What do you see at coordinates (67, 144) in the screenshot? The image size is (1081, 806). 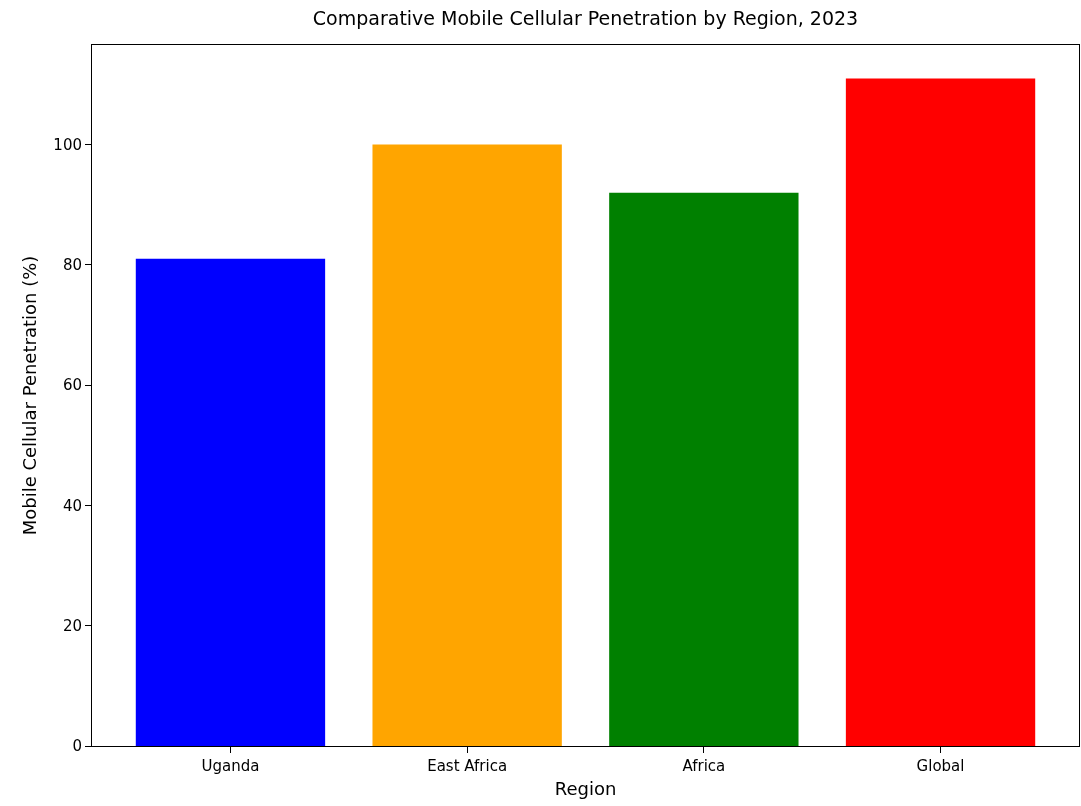 I see `y-tick-label: 100` at bounding box center [67, 144].